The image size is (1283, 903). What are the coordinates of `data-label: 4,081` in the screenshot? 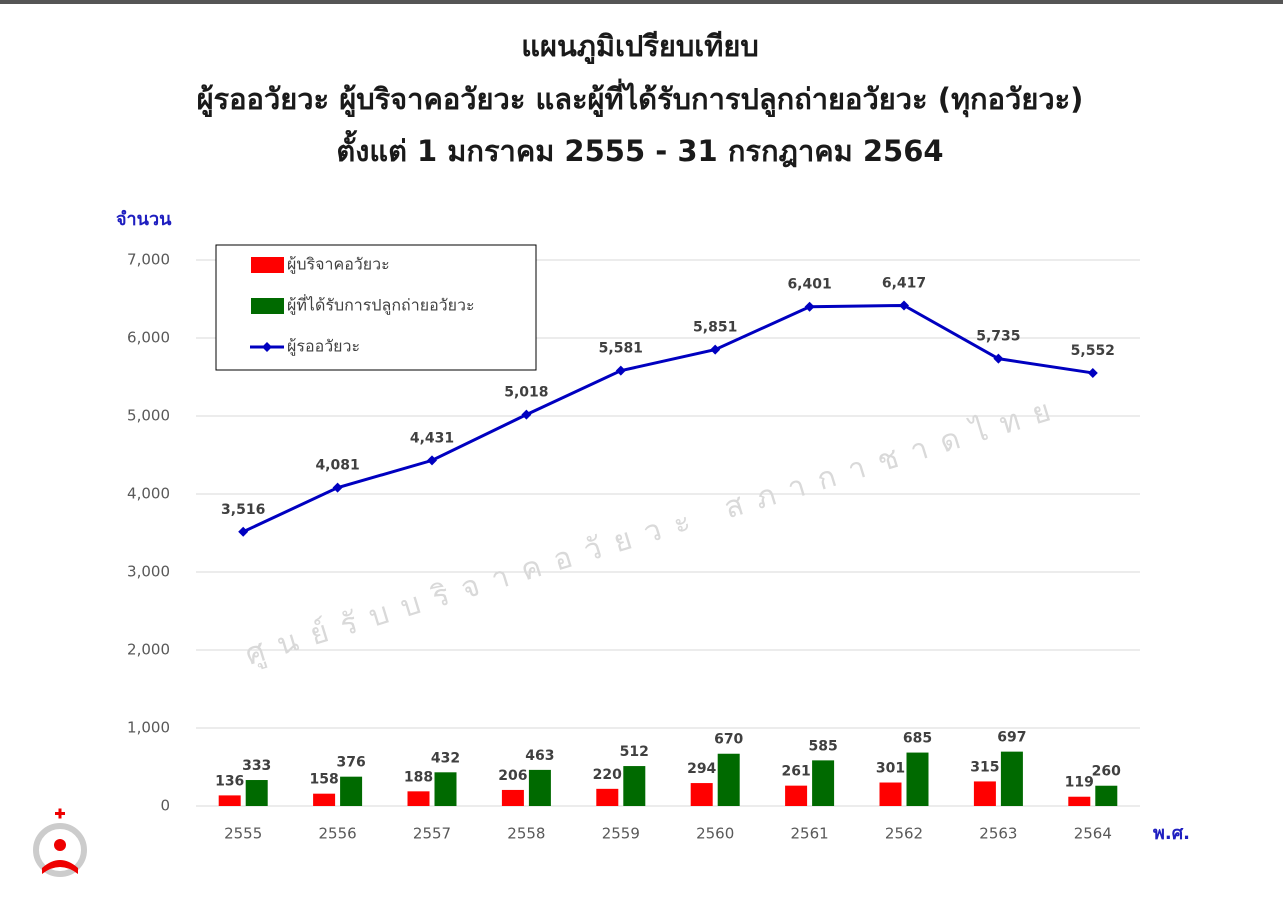 It's located at (337, 466).